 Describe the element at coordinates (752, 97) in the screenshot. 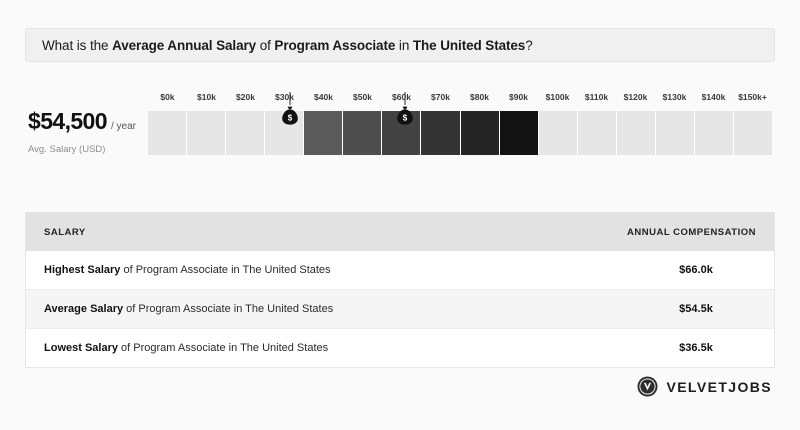

I see `scale-tick-label: $150k+` at that location.